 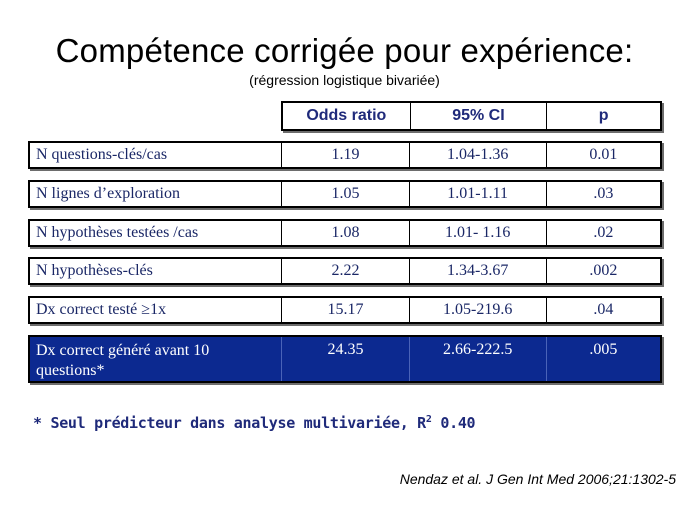 What do you see at coordinates (602, 194) in the screenshot?
I see `p-cell: .03` at bounding box center [602, 194].